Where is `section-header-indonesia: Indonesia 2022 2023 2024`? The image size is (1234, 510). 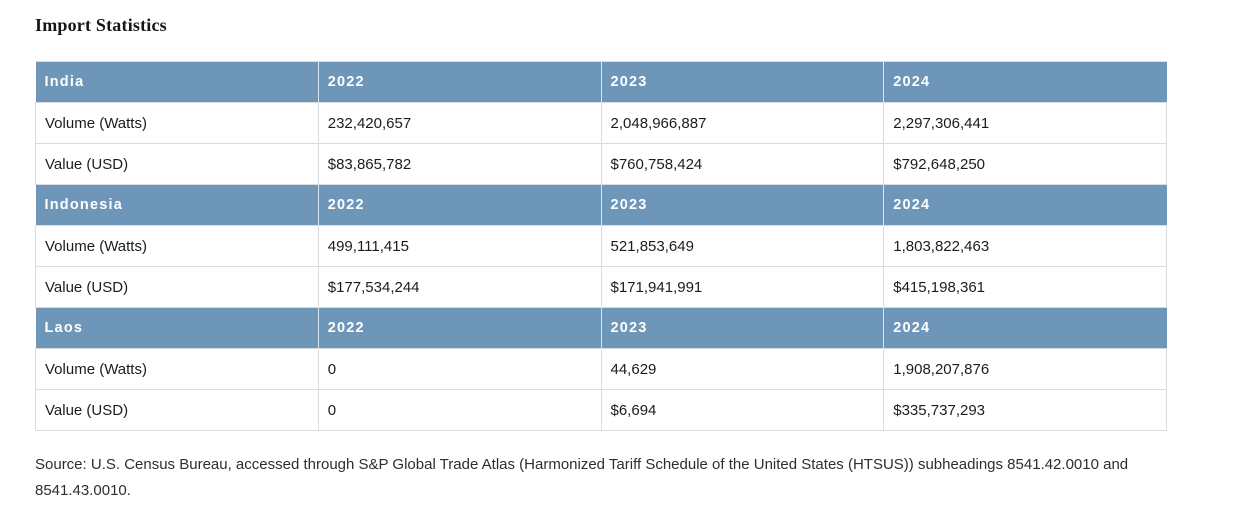
section-header-indonesia: Indonesia 2022 2023 2024 is located at coordinates (601, 205).